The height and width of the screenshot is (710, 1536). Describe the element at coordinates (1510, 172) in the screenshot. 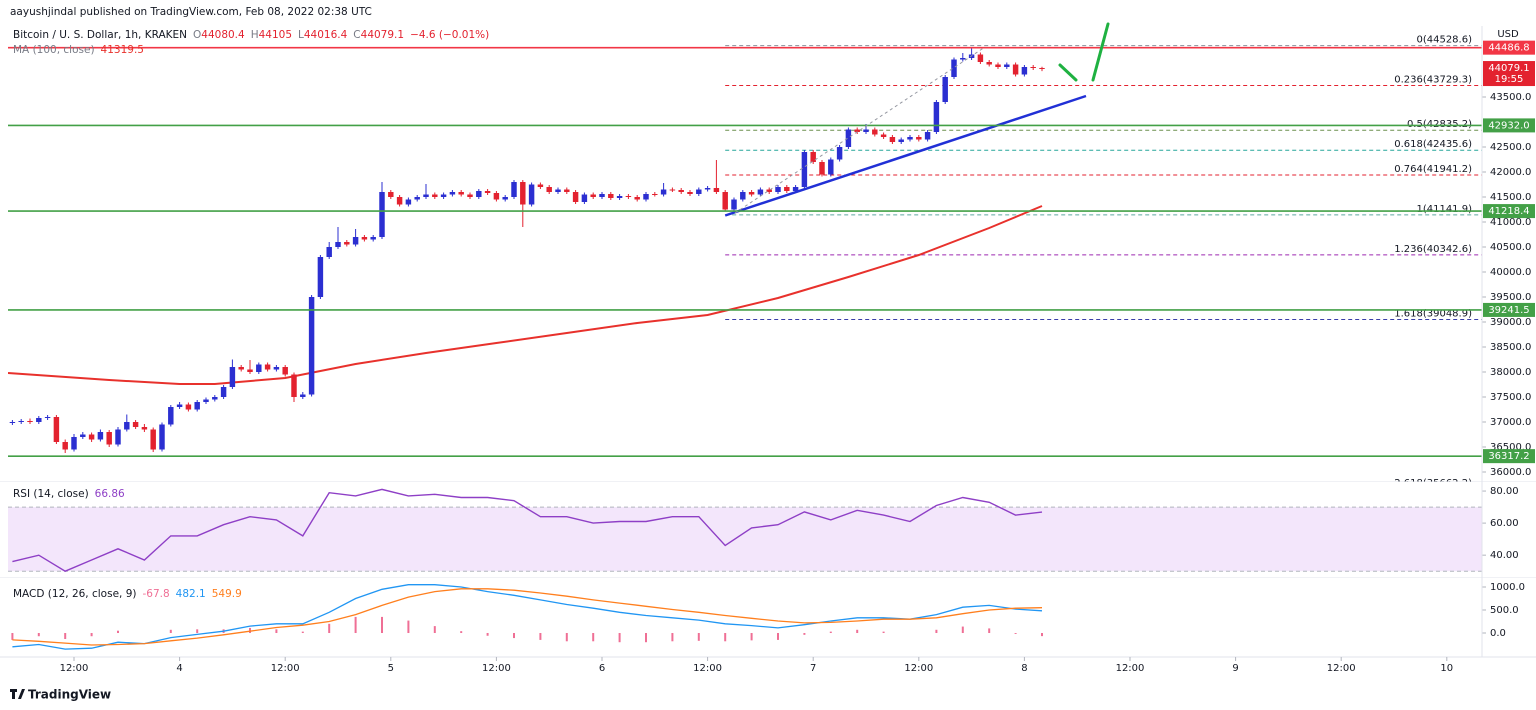

I see `y-tick-label: 42000.0` at that location.